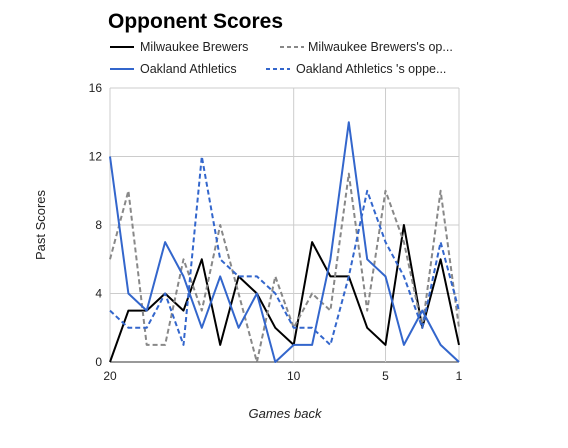 This screenshot has height=448, width=568. I want to click on legend-label-milwaukee-brewers: Milwaukee Brewers, so click(194, 47).